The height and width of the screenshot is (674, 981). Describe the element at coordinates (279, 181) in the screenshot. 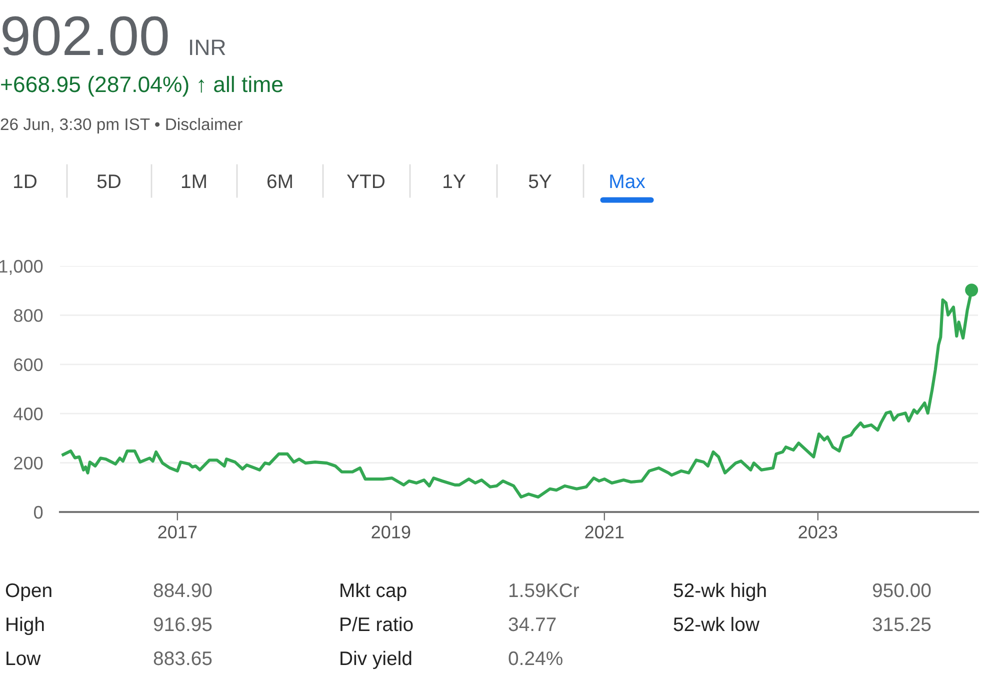

I see `text: 6M` at that location.